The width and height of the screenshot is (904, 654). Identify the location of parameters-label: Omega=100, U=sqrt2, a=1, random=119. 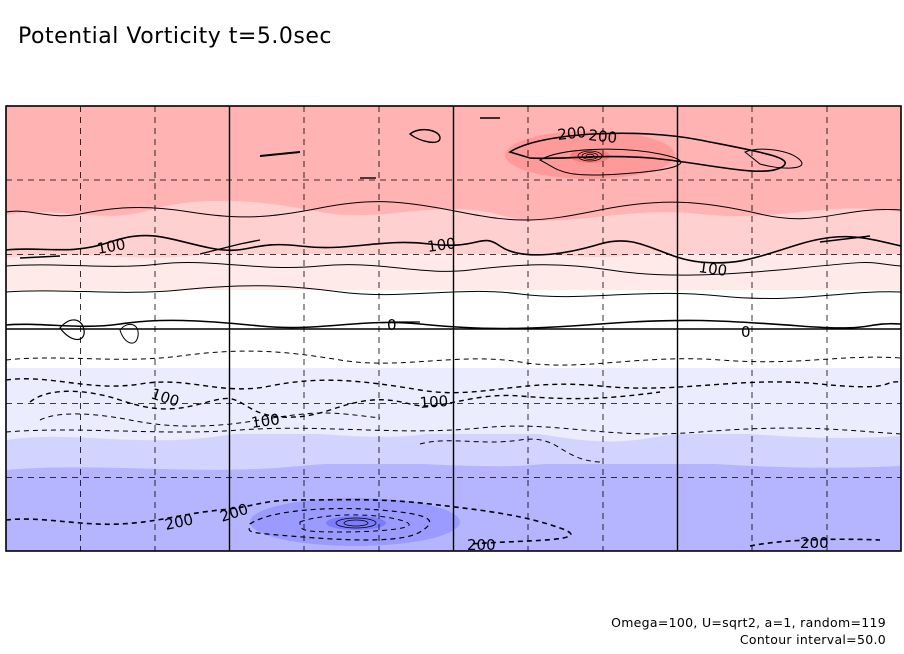
(748, 622).